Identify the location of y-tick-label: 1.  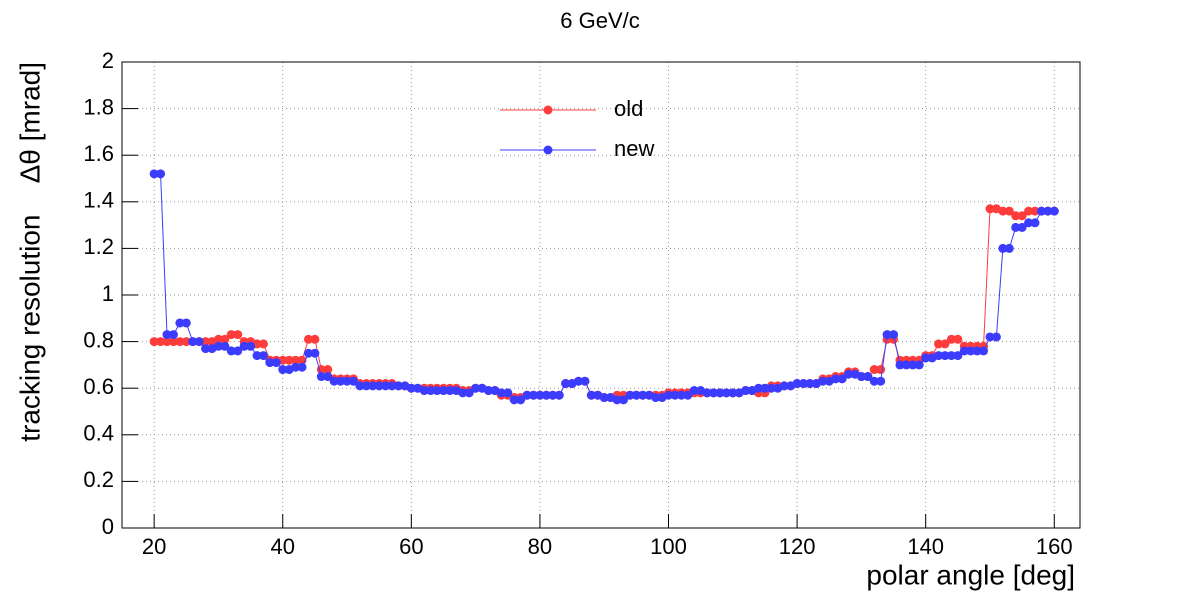
(108, 293).